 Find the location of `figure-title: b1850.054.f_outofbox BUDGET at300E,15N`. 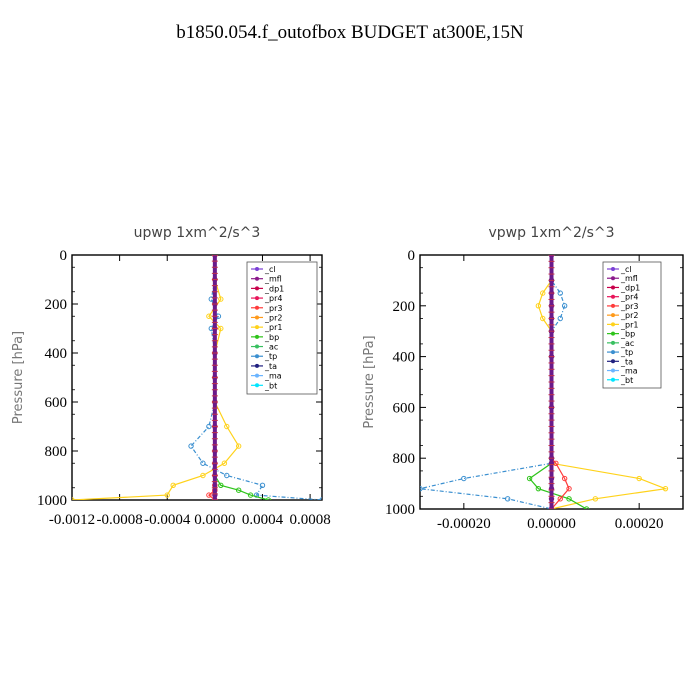

figure-title: b1850.054.f_outofbox BUDGET at300E,15N is located at coordinates (350, 32).